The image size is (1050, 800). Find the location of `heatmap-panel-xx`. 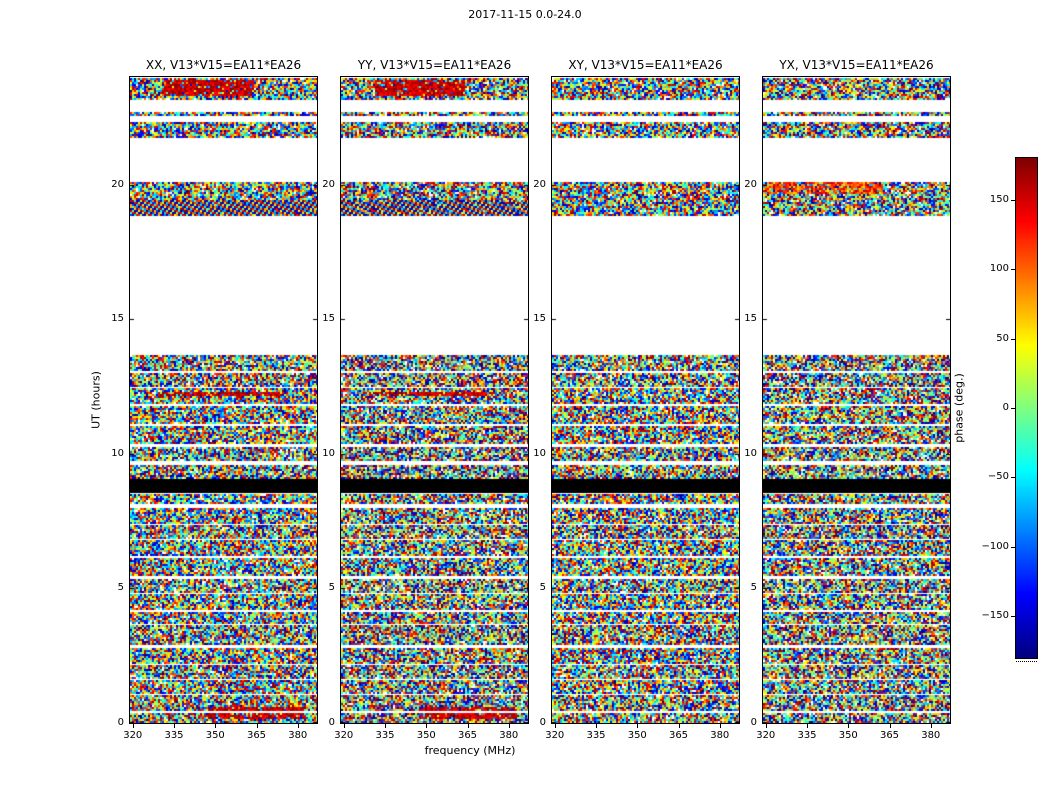

heatmap-panel-xx is located at coordinates (223, 400).